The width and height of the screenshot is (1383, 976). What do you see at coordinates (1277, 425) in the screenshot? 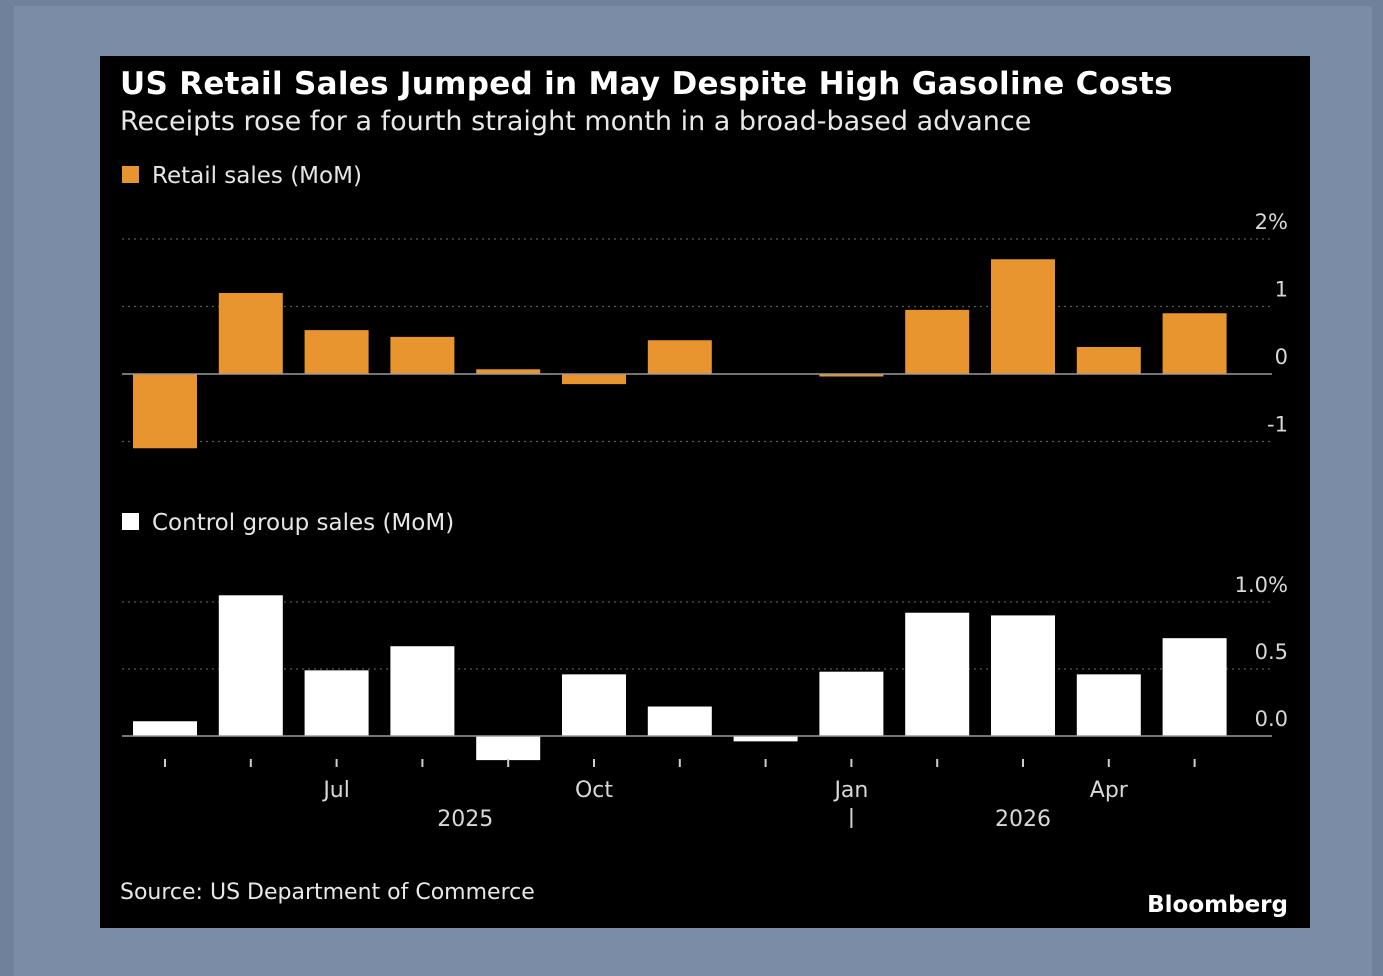
I see `retail-y-tick-label: -1` at bounding box center [1277, 425].